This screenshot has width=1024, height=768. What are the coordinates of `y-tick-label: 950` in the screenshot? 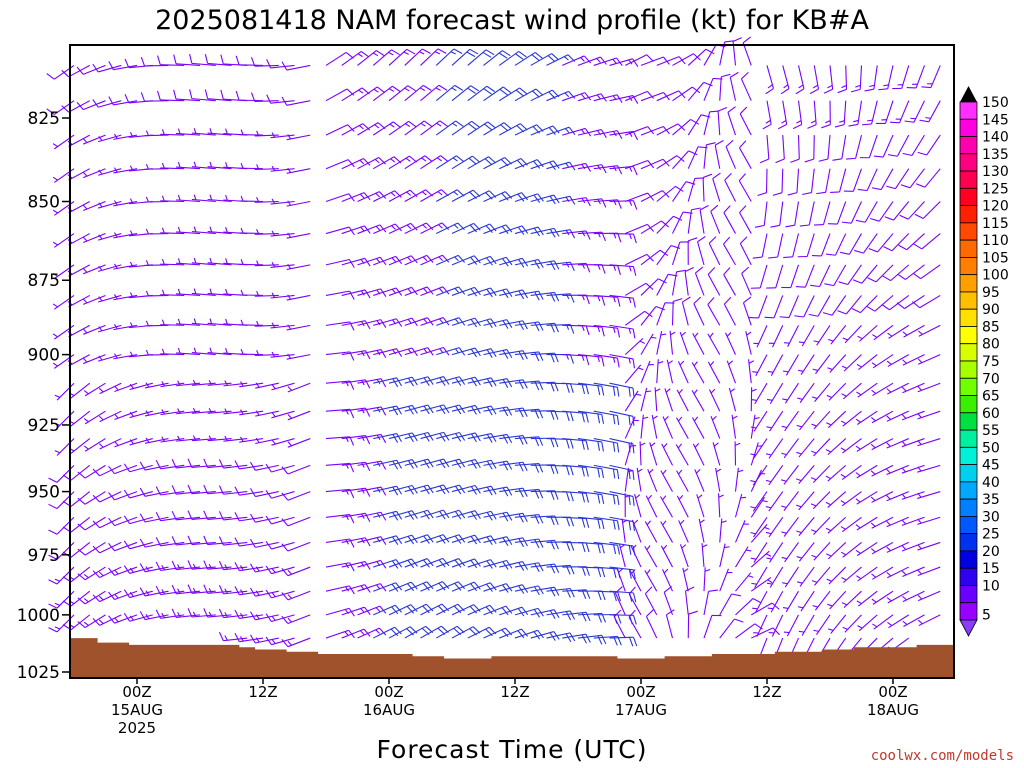 It's located at (44, 493).